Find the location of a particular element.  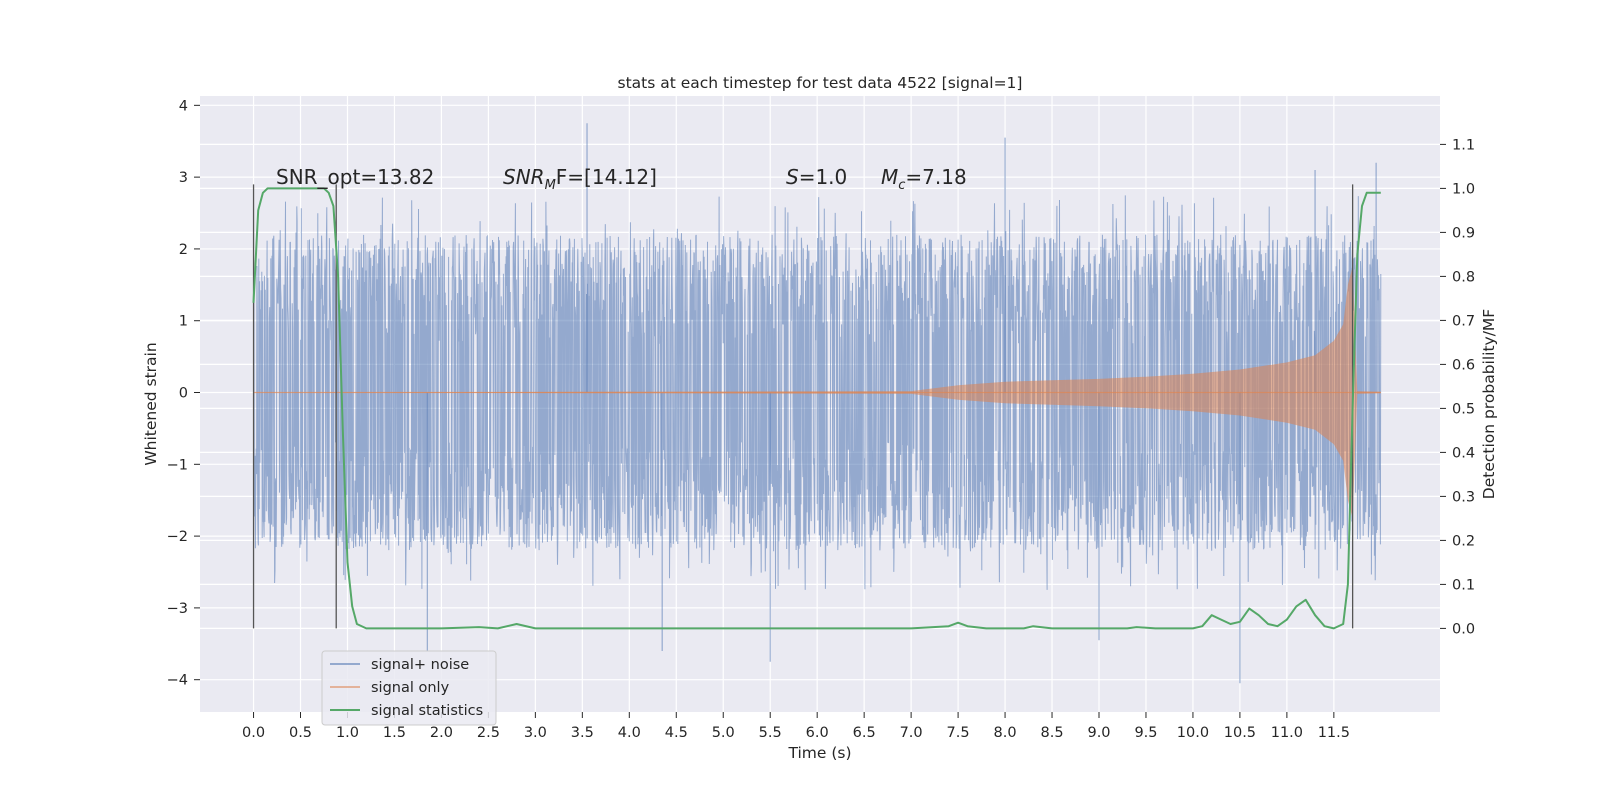

annotation-s: S=1.0 is located at coordinates (816, 177).